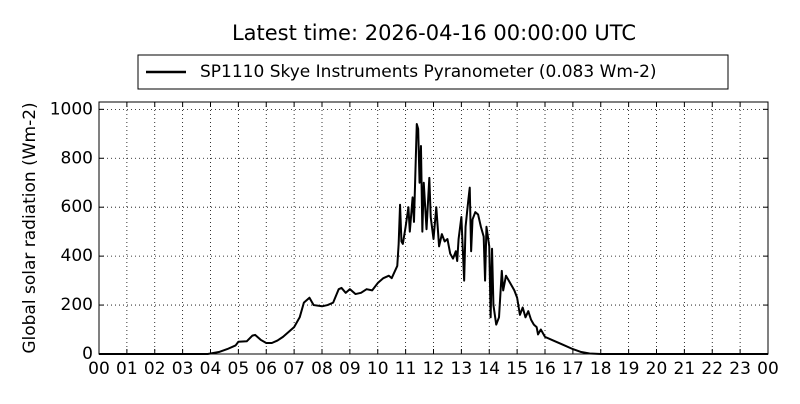 This screenshot has width=800, height=404. I want to click on x-tick-label: 02, so click(155, 369).